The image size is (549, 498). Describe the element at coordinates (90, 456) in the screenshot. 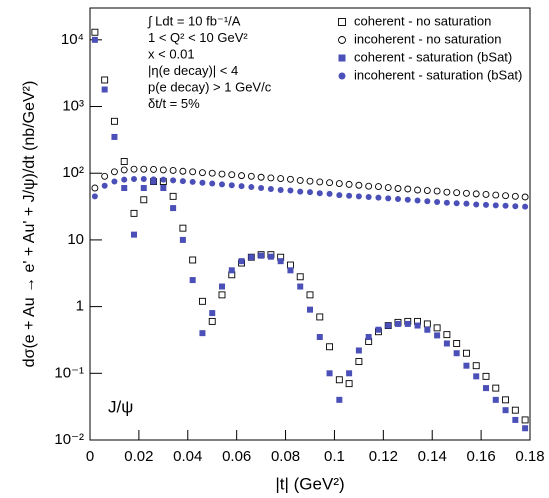

I see `x-tick-label: 0` at that location.